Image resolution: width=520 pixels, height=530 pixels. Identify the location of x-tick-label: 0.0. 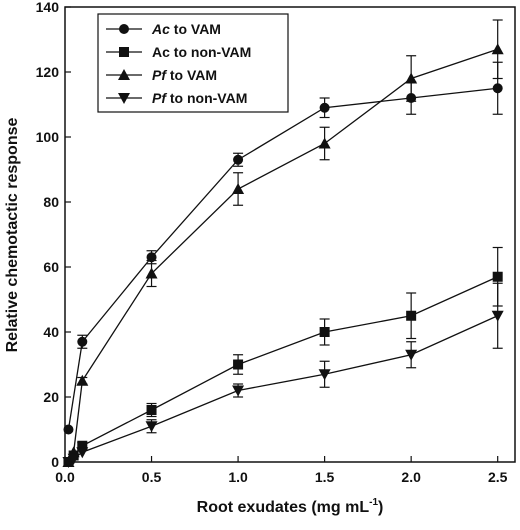
(65, 477).